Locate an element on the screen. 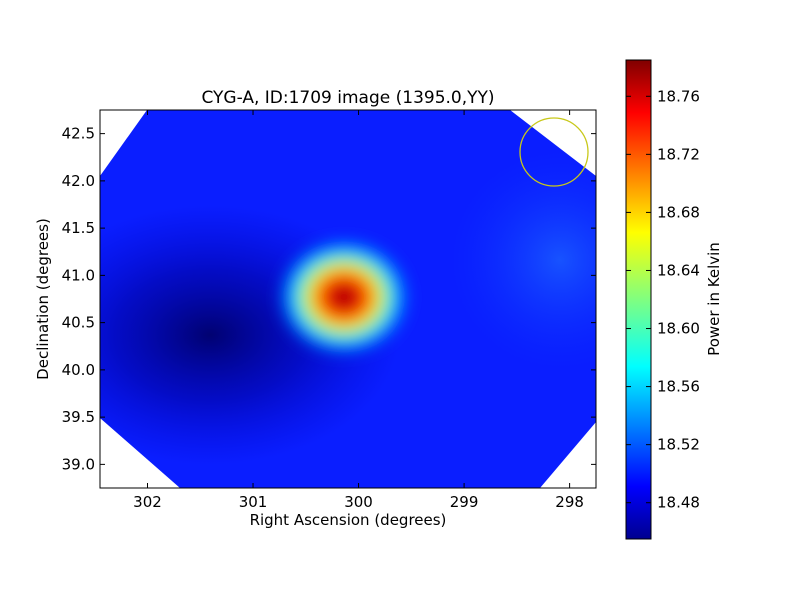  x-tick-label: 298 is located at coordinates (569, 502).